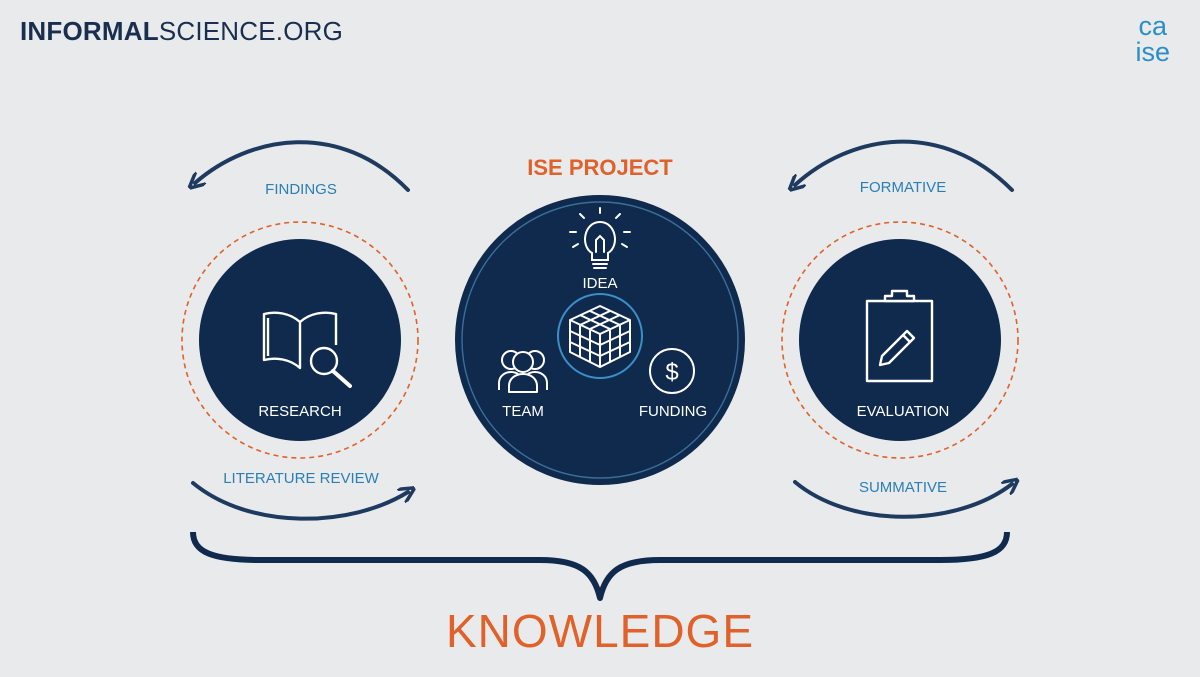 The image size is (1200, 677). Describe the element at coordinates (903, 411) in the screenshot. I see `evaluation-label: EVALUATION` at that location.